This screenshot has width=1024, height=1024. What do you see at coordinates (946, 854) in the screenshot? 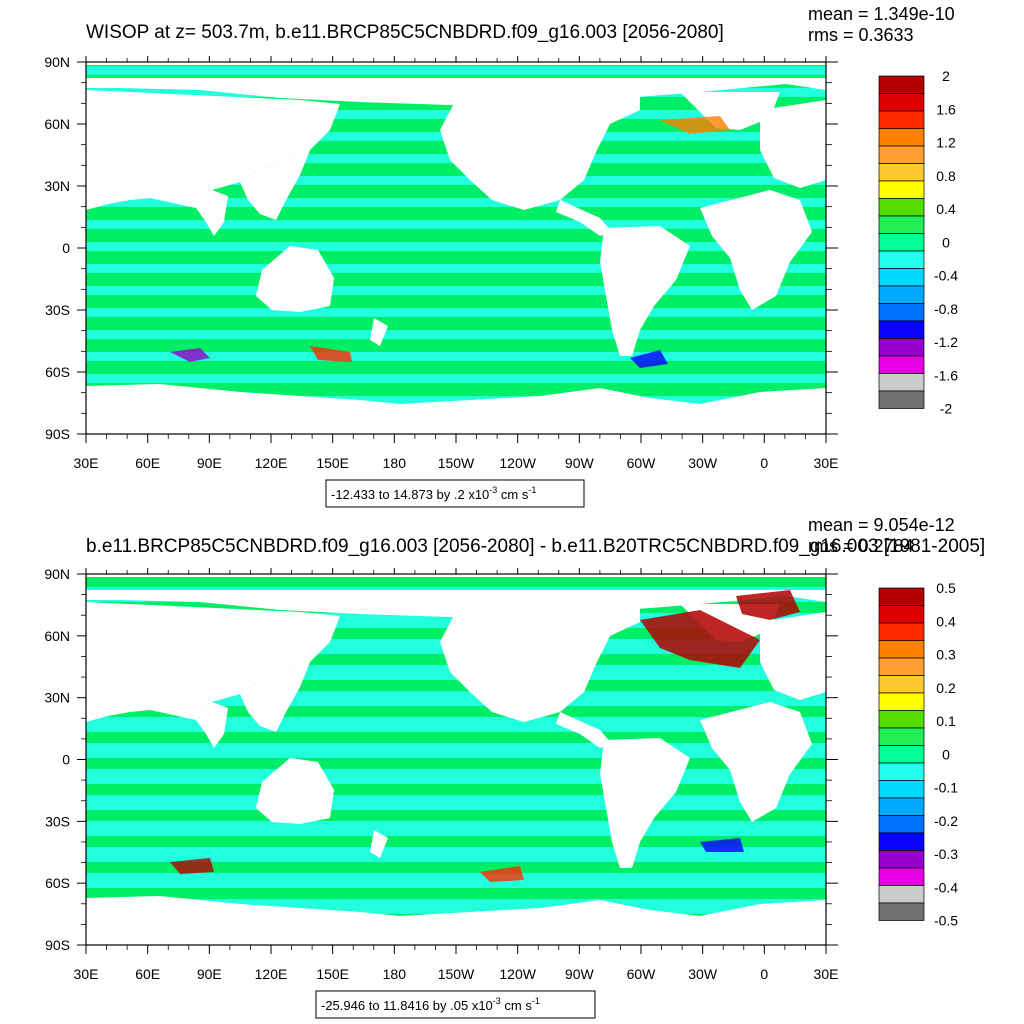
I see `colorbar-label: -0.3` at bounding box center [946, 854].